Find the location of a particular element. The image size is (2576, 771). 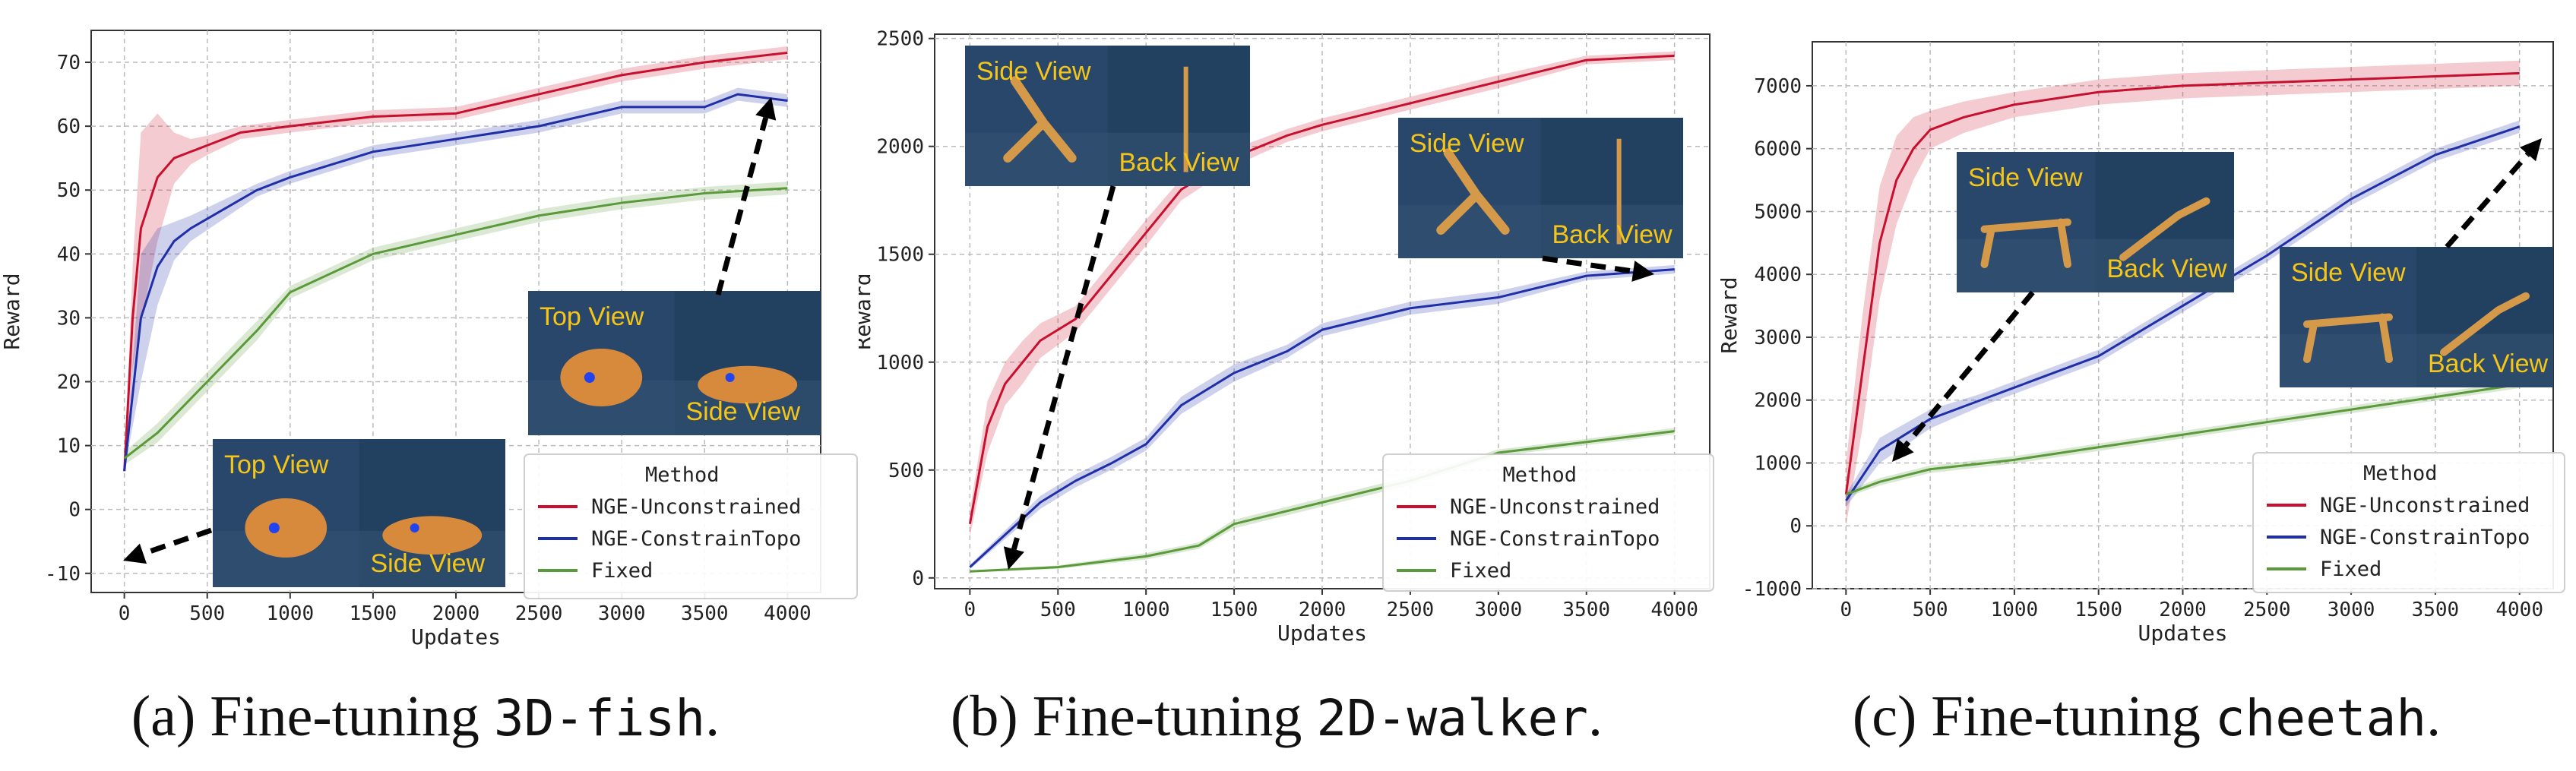

legend-box is located at coordinates (691, 526).